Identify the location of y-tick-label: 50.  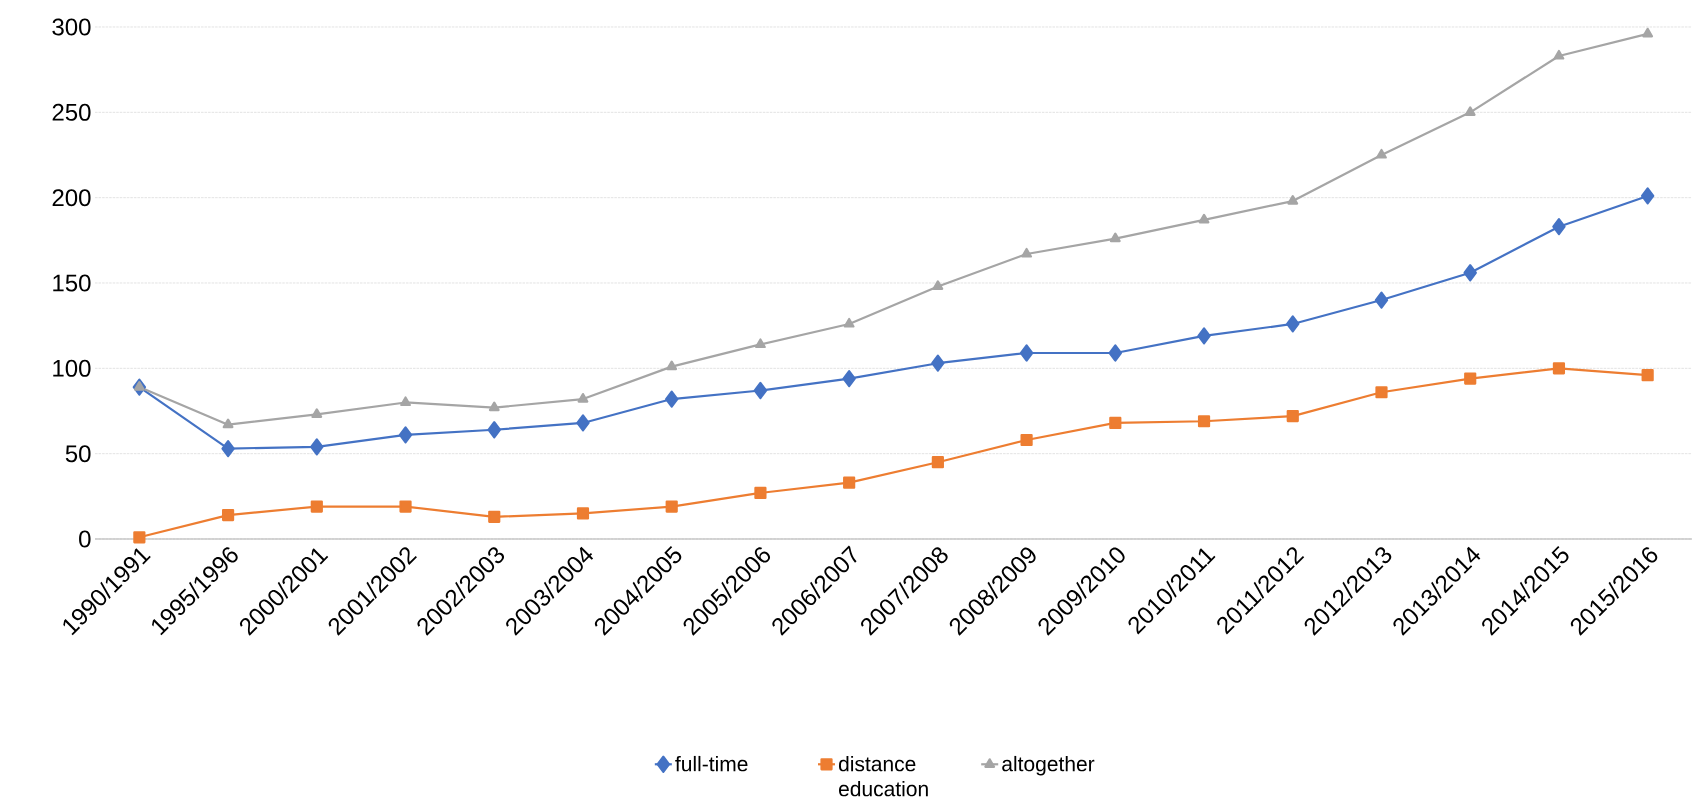
(78, 454).